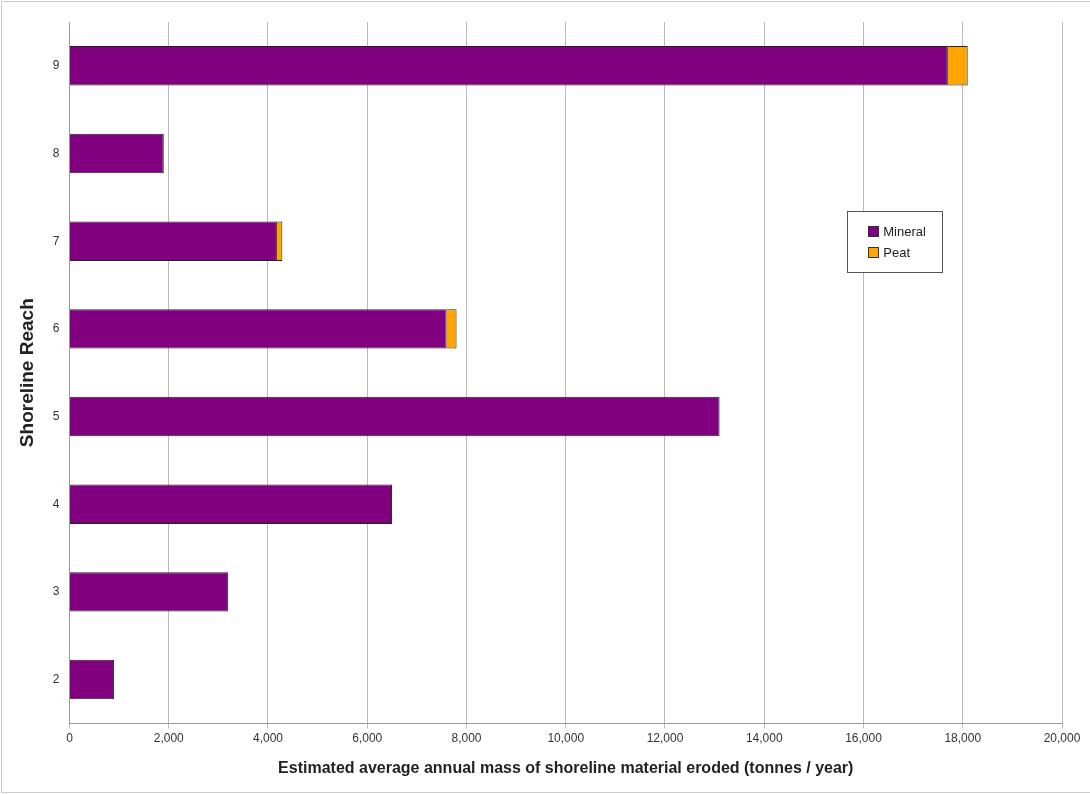  What do you see at coordinates (56, 415) in the screenshot?
I see `y-tick-label: 5` at bounding box center [56, 415].